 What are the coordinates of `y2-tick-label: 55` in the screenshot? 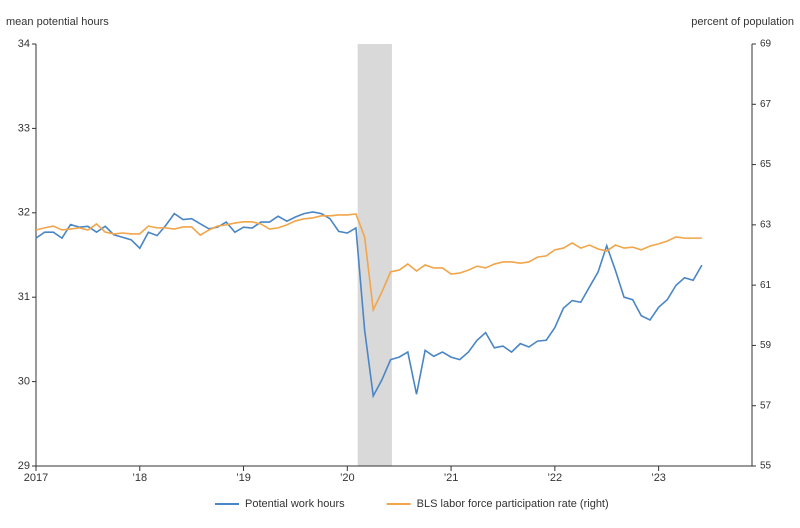 It's located at (766, 466).